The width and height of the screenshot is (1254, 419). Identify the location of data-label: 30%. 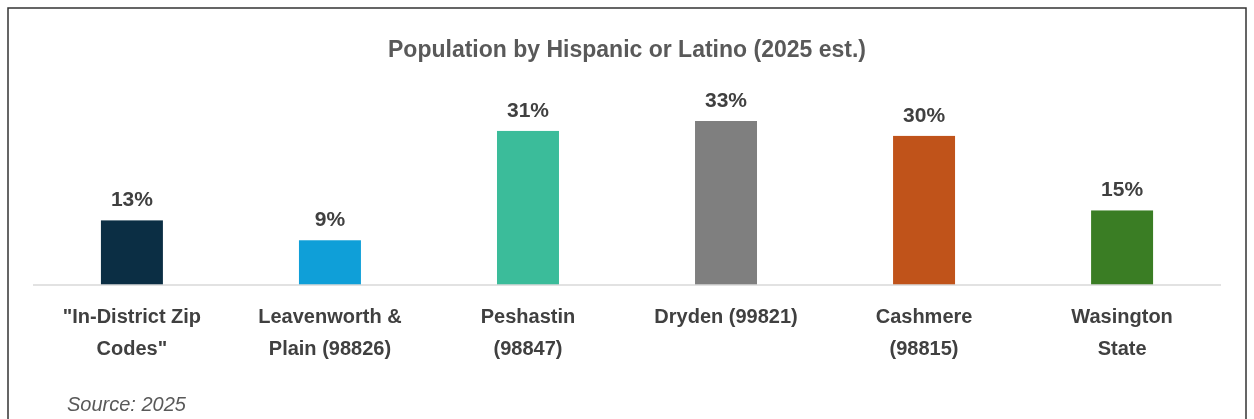
(924, 114).